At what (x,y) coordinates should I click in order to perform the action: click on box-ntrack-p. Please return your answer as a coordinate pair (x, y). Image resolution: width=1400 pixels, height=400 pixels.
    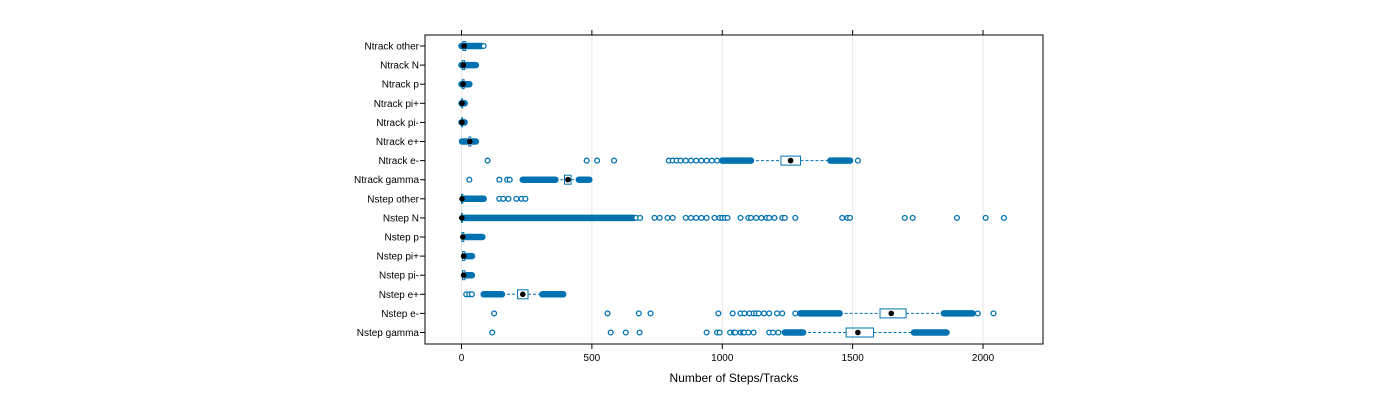
    Looking at the image, I should click on (465, 84).